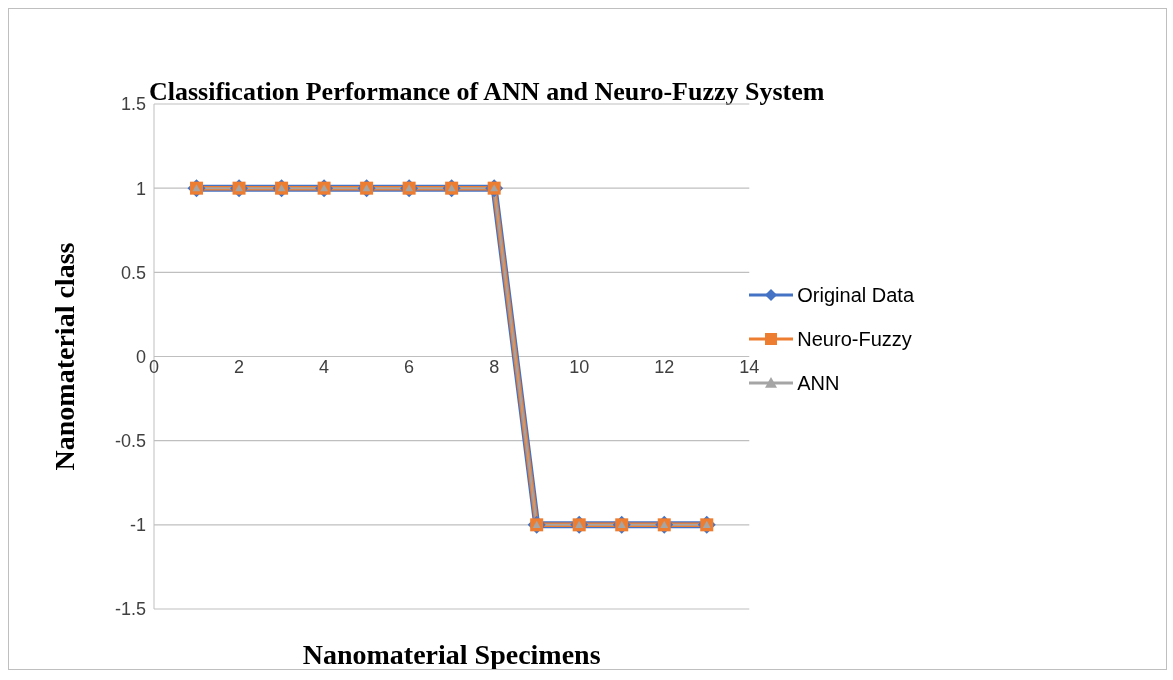  Describe the element at coordinates (494, 366) in the screenshot. I see `x-tick-label: 8` at that location.